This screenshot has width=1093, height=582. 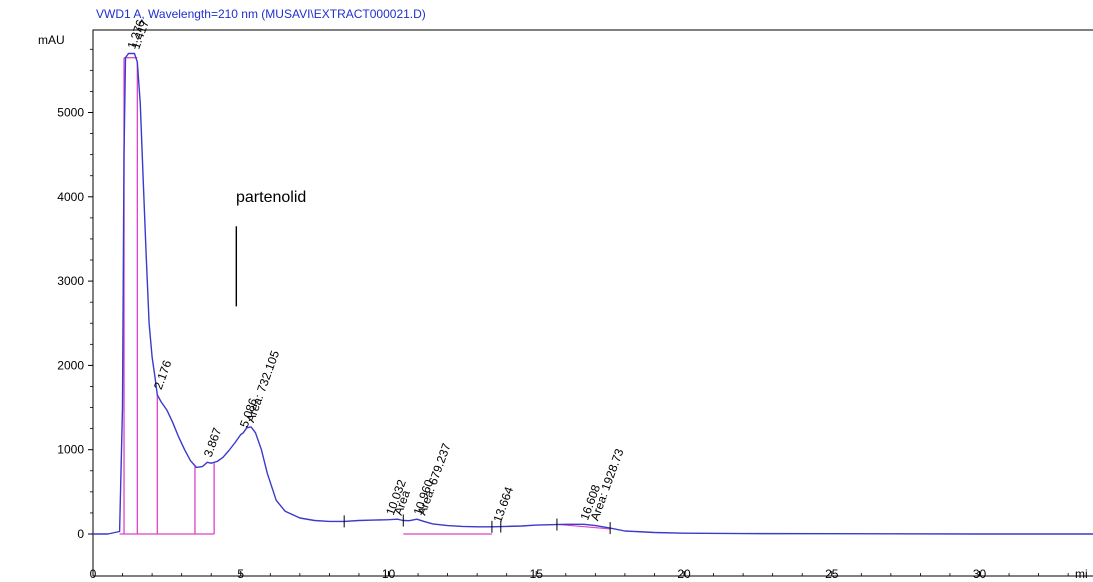 What do you see at coordinates (1081, 574) in the screenshot?
I see `x-axis-unit-label: mi` at bounding box center [1081, 574].